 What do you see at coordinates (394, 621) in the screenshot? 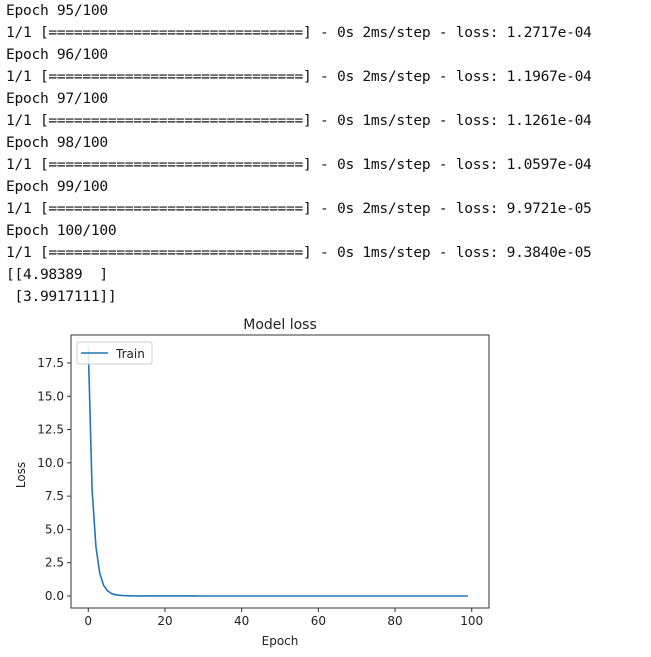
I see `x-tick-label: 80` at bounding box center [394, 621].